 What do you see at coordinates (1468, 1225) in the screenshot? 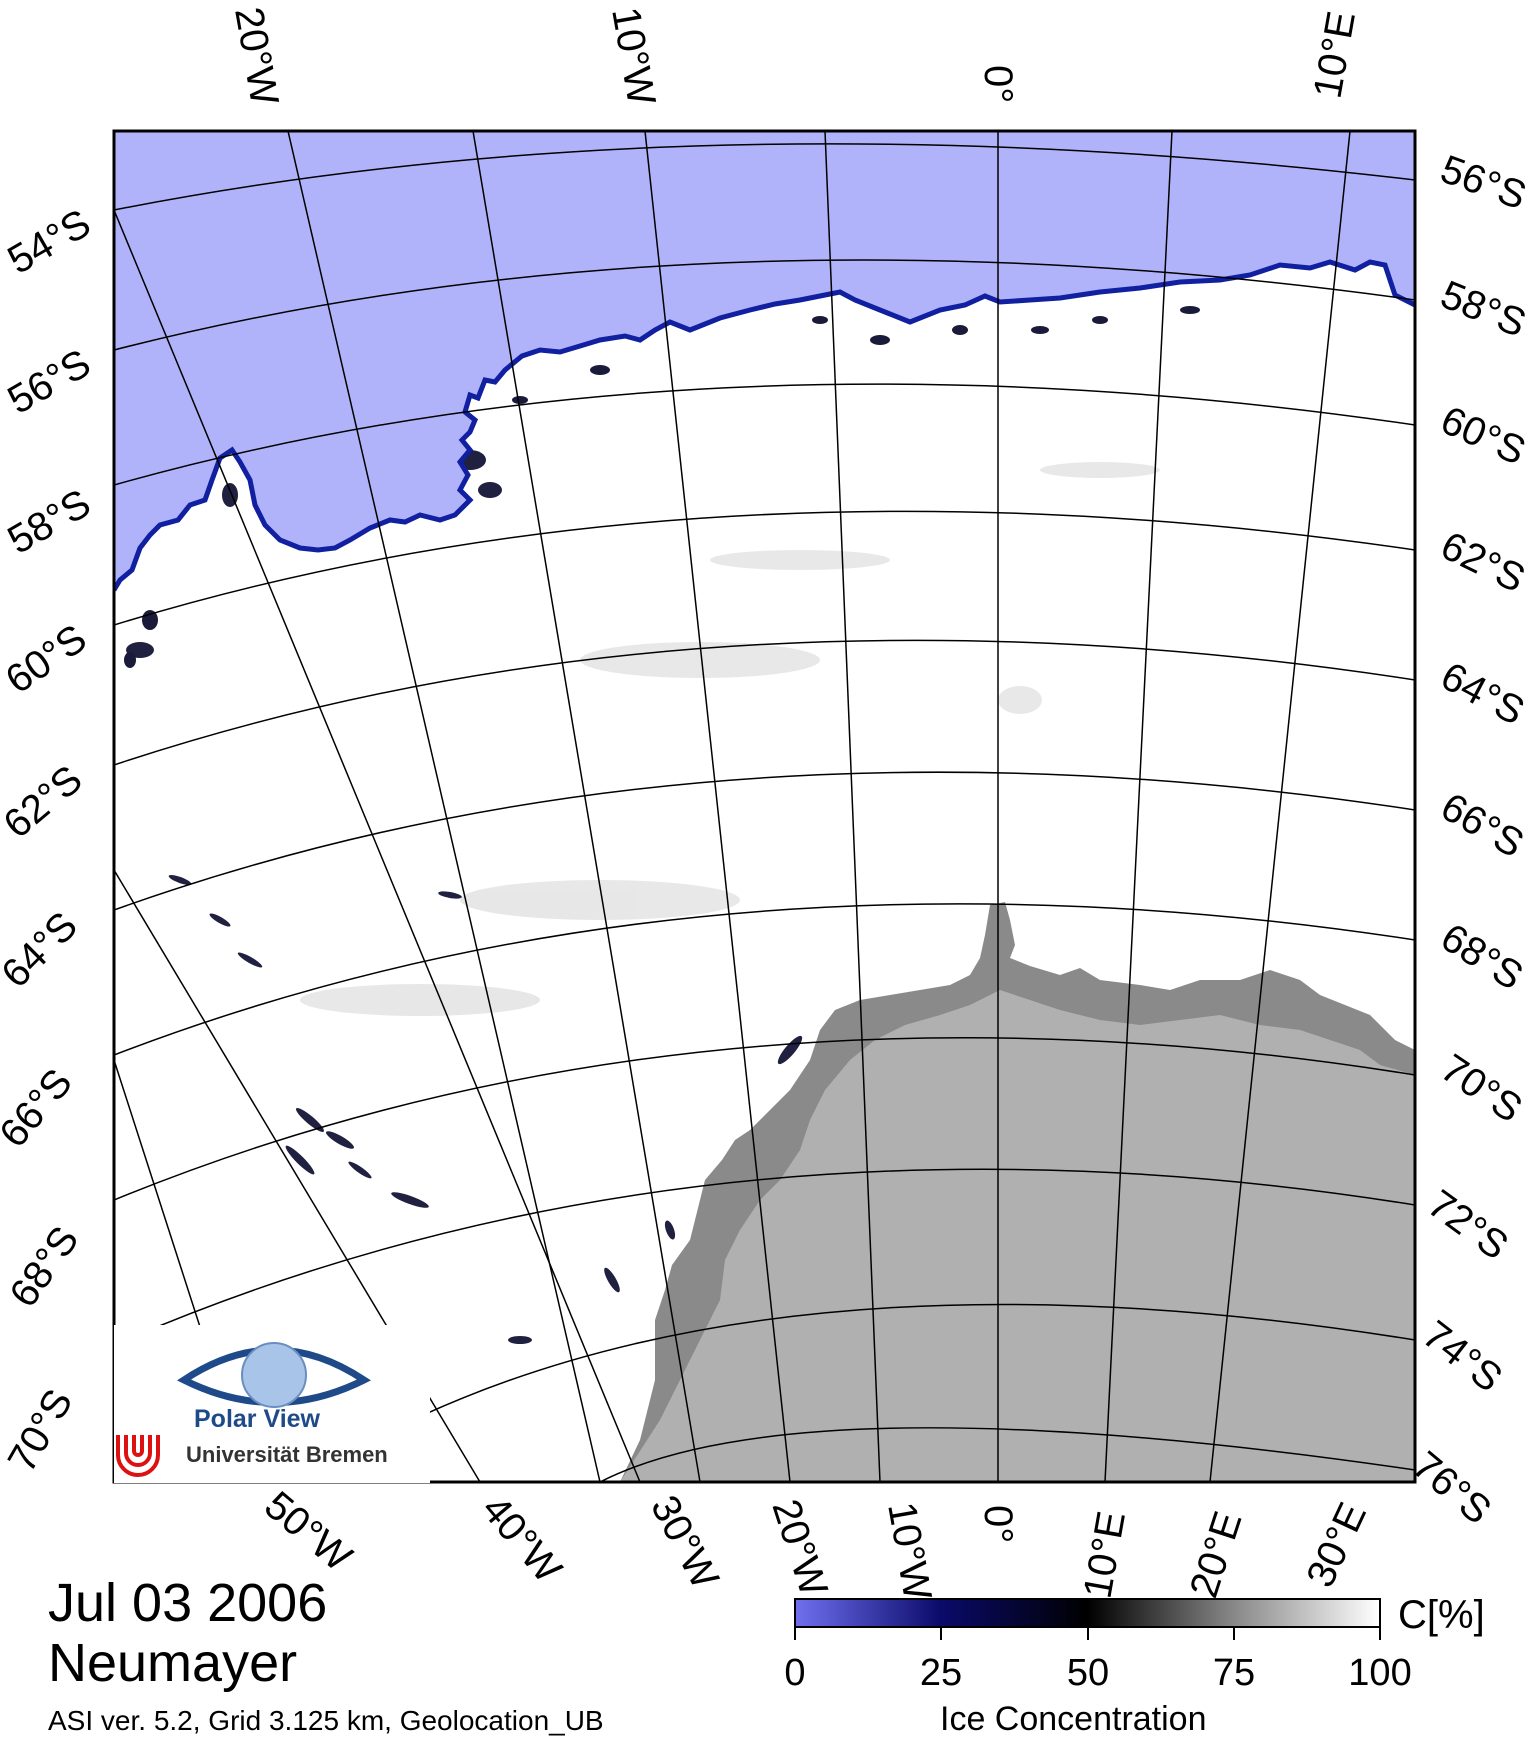
I see `right-lat-label: 72°S` at bounding box center [1468, 1225].